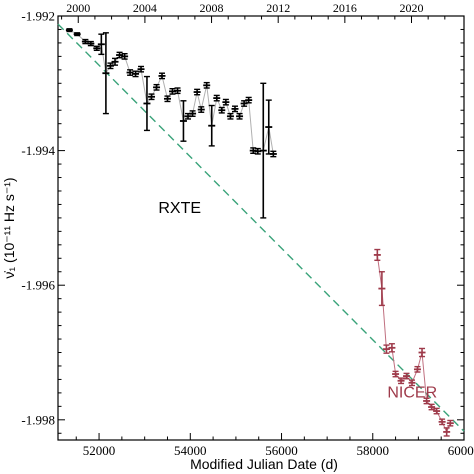  Describe the element at coordinates (78, 8) in the screenshot. I see `top-tick-label: 2000` at that location.